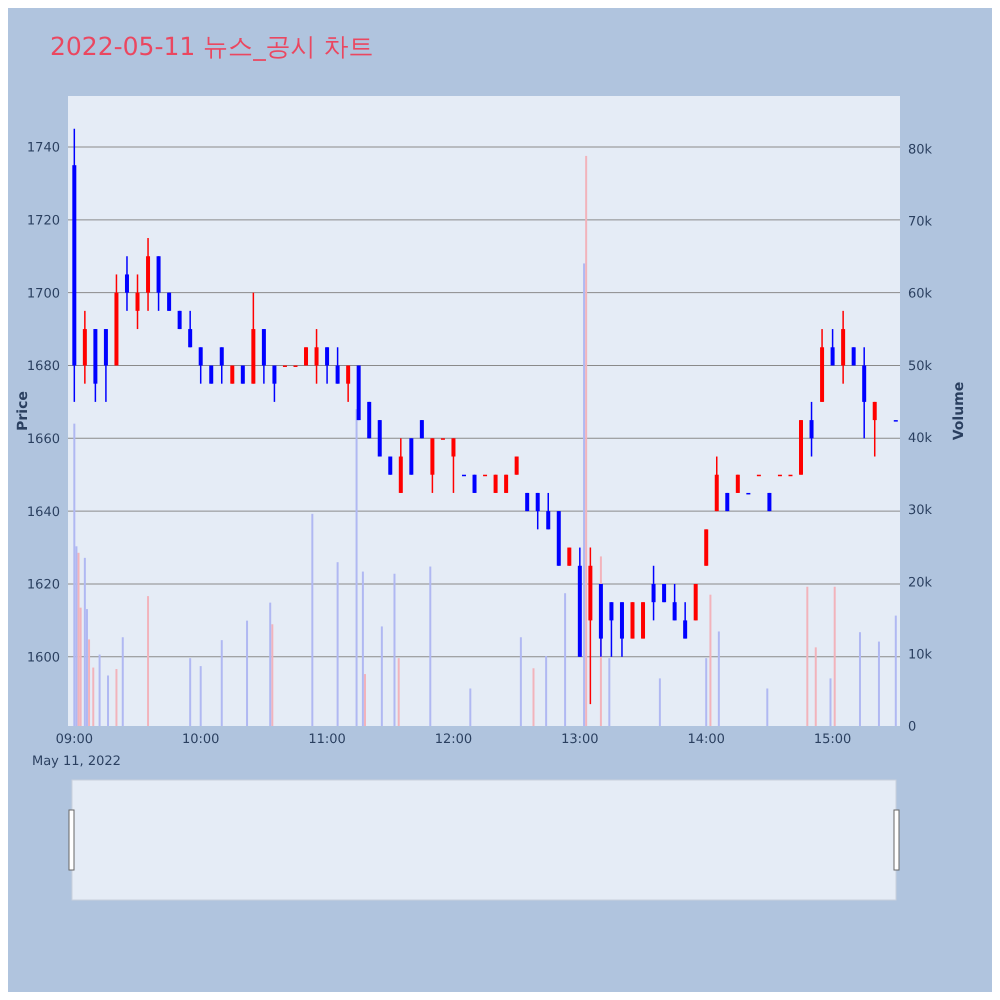  What do you see at coordinates (76, 761) in the screenshot?
I see `text: May 11, 2022` at bounding box center [76, 761].